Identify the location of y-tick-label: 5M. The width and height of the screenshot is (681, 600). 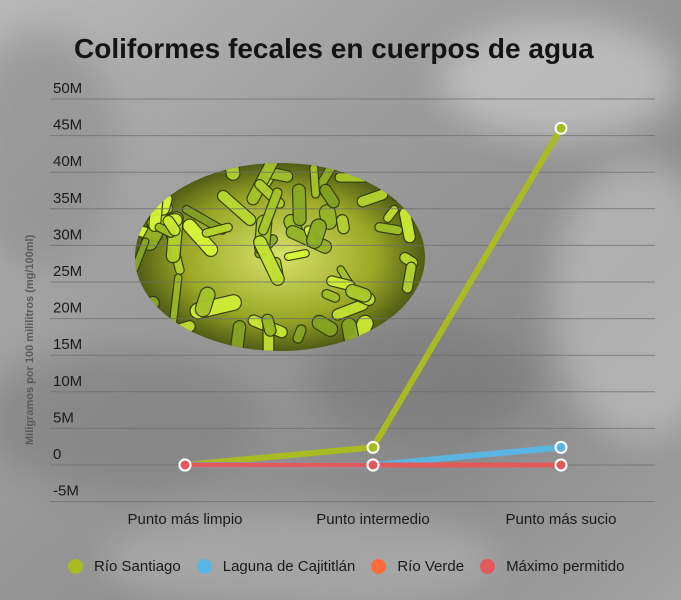
(63, 417).